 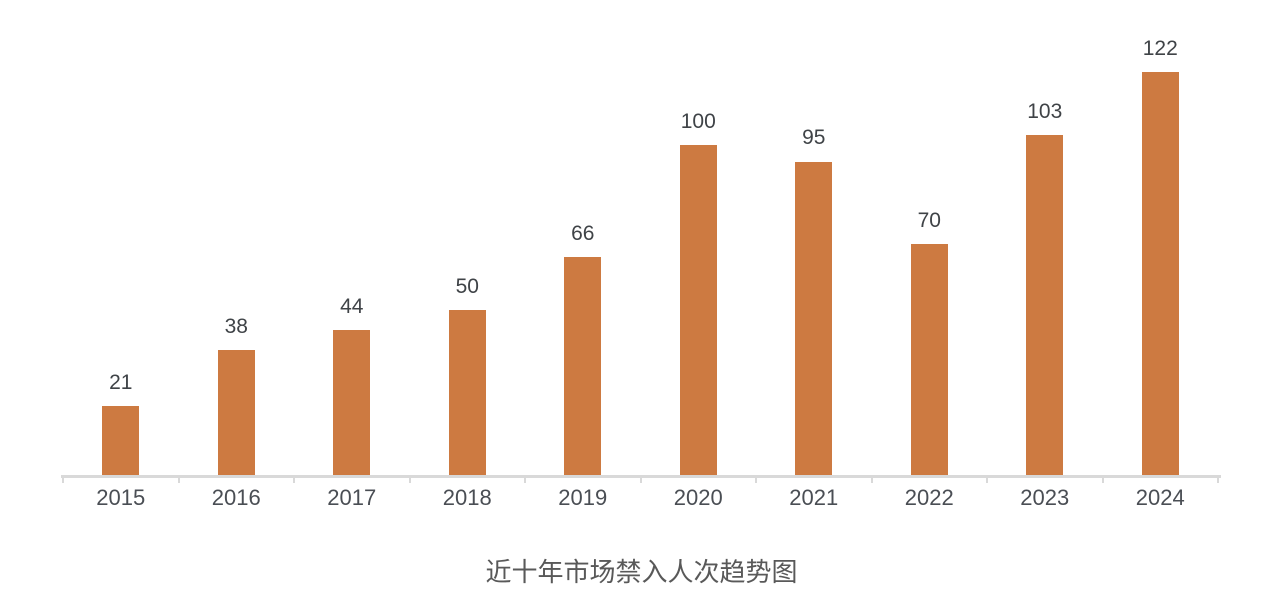 What do you see at coordinates (121, 497) in the screenshot?
I see `x-tick-label-2015: 2015` at bounding box center [121, 497].